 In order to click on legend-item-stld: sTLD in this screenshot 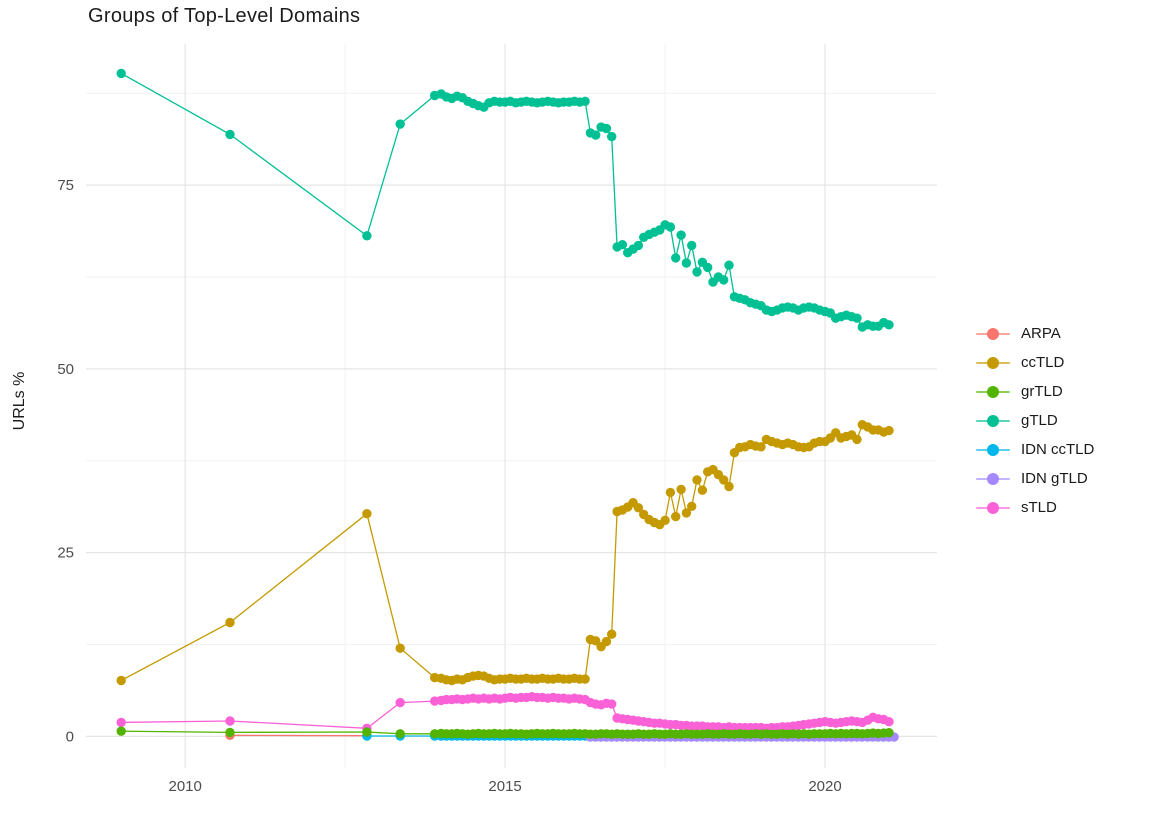, I will do `click(1035, 507)`.